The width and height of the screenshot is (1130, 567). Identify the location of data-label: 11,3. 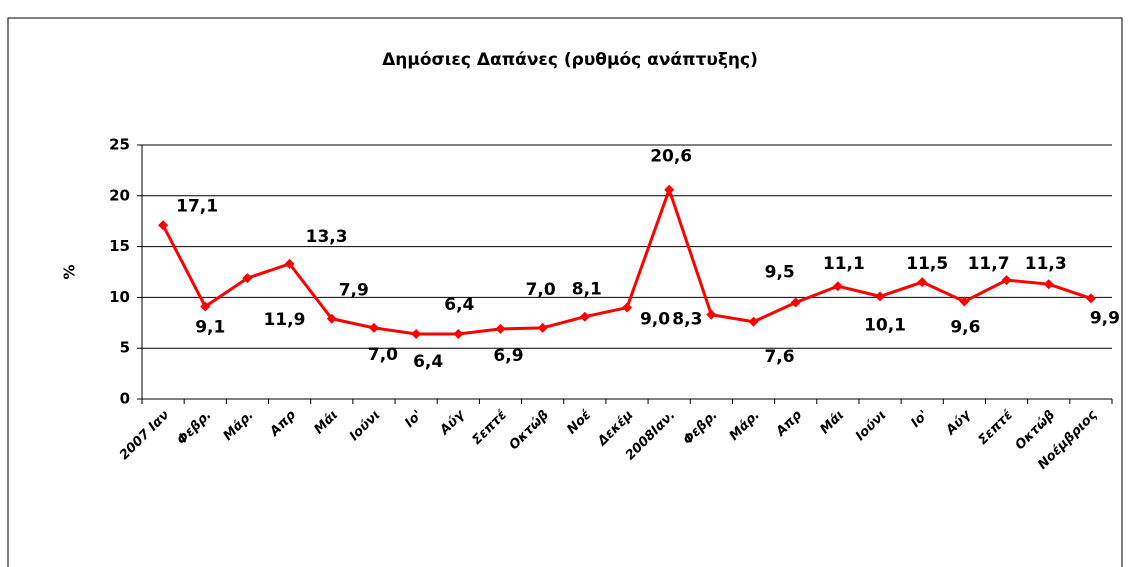
(1046, 264).